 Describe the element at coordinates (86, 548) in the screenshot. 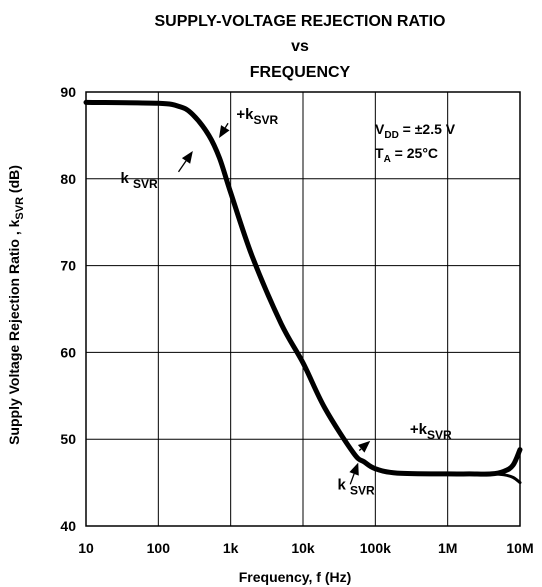

I see `x-tick-label: 10` at that location.